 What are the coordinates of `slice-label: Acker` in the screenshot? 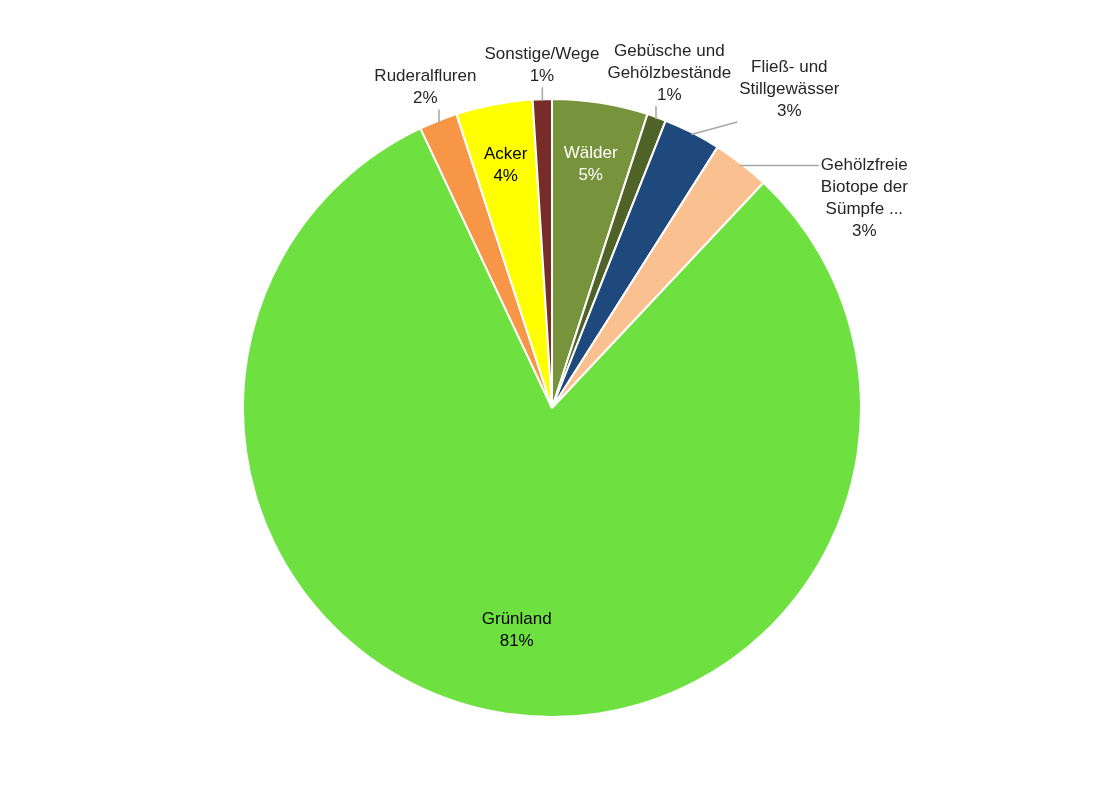 It's located at (505, 153).